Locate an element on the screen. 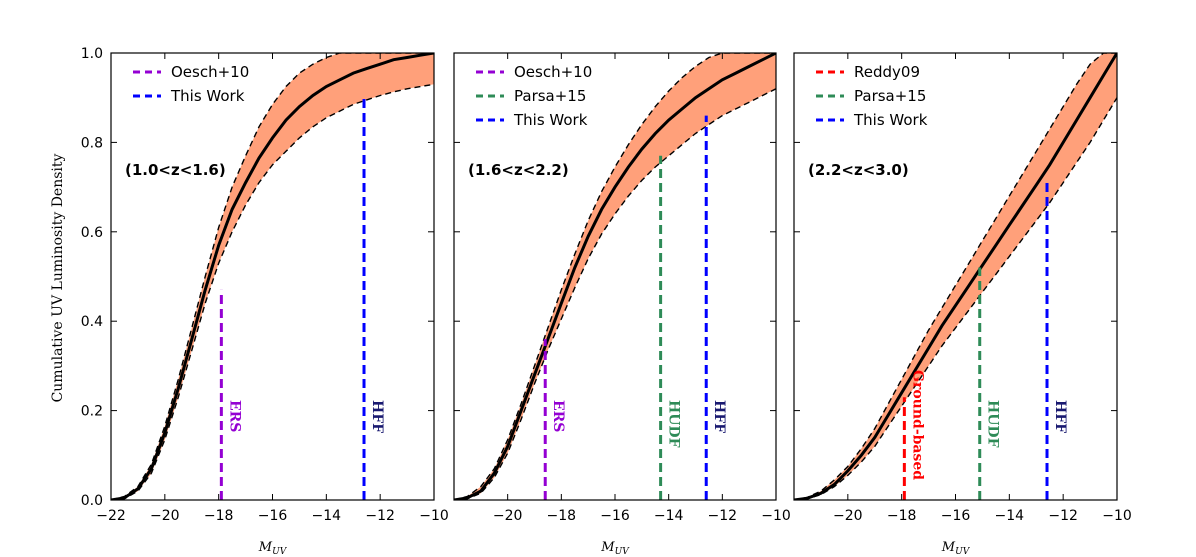 The width and height of the screenshot is (1196, 557). y-tick-label: 1.0 is located at coordinates (92, 54).